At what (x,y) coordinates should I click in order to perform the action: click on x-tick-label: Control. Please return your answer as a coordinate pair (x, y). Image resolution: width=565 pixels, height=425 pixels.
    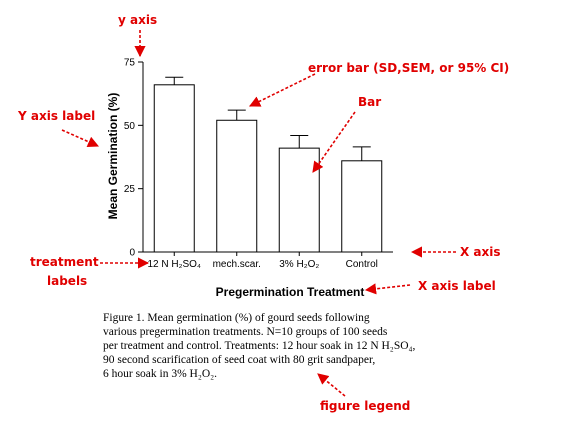
    Looking at the image, I should click on (362, 264).